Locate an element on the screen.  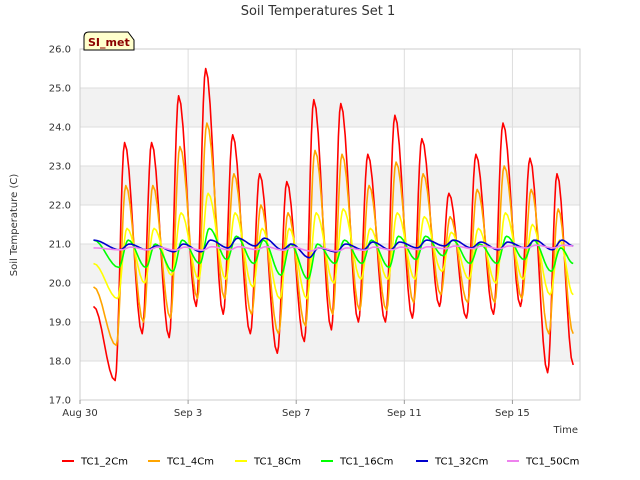
series-line-tc1-50cm is located at coordinates (333, 248).